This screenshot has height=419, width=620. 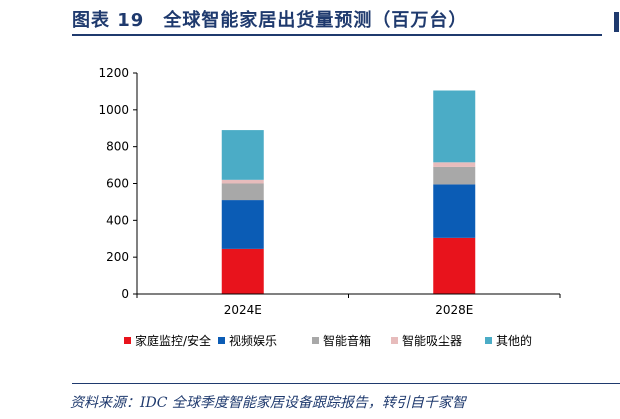 What do you see at coordinates (270, 20) in the screenshot?
I see `figure-title: 图表 19 全球智能家居出货量预测（百万台）` at bounding box center [270, 20].